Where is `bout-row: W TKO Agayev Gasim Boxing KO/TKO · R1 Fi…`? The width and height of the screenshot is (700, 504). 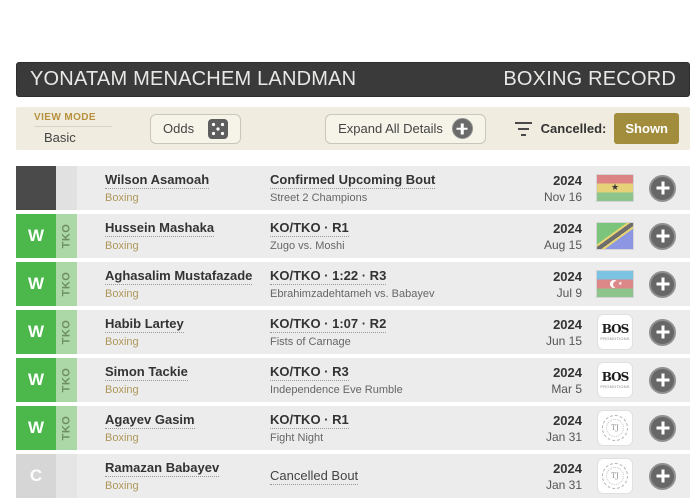 bout-row: W TKO Agayev Gasim Boxing KO/TKO · R1 Fi… is located at coordinates (353, 428).